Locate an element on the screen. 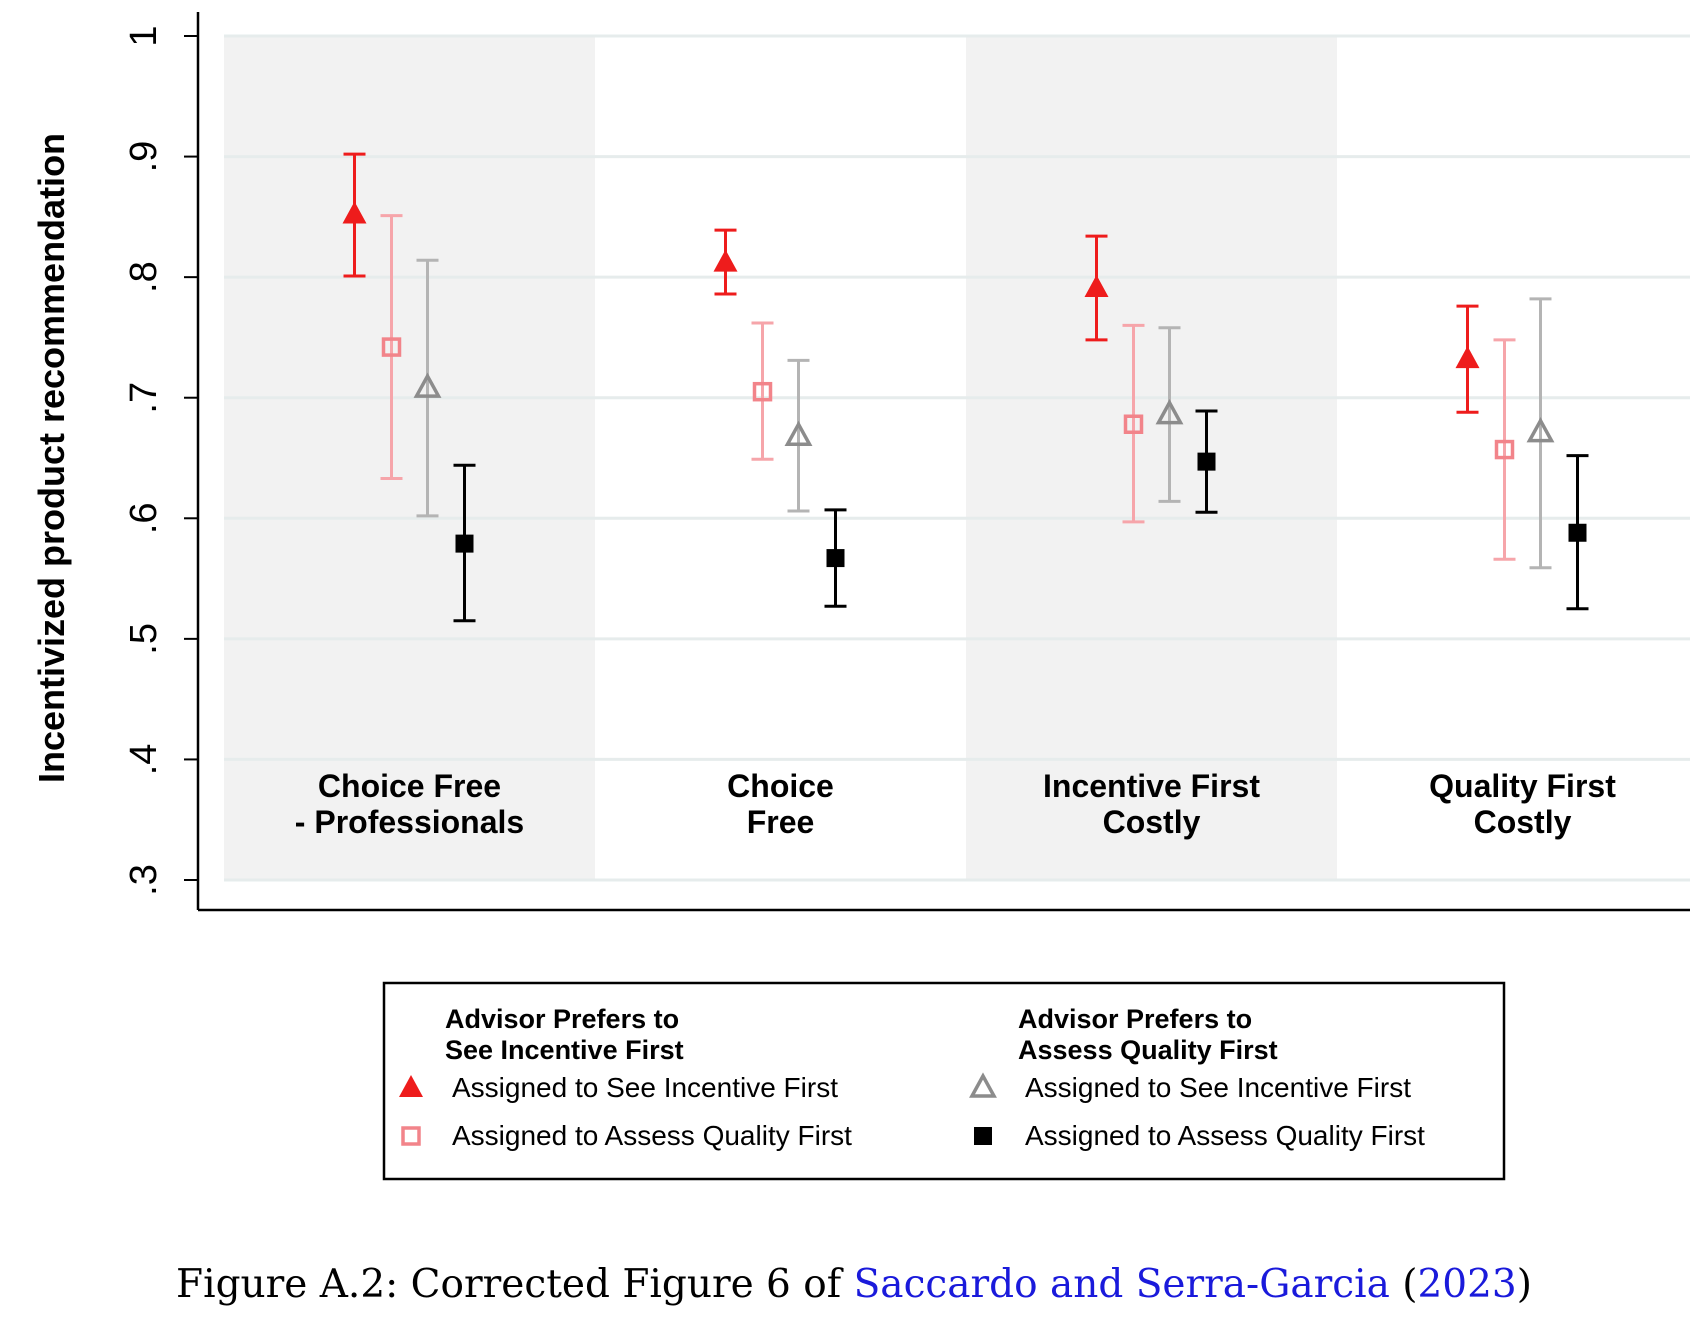 This screenshot has width=1708, height=1328. caption-prefix: Figure A.2: Corrected Figure 6 of is located at coordinates (515, 1284).